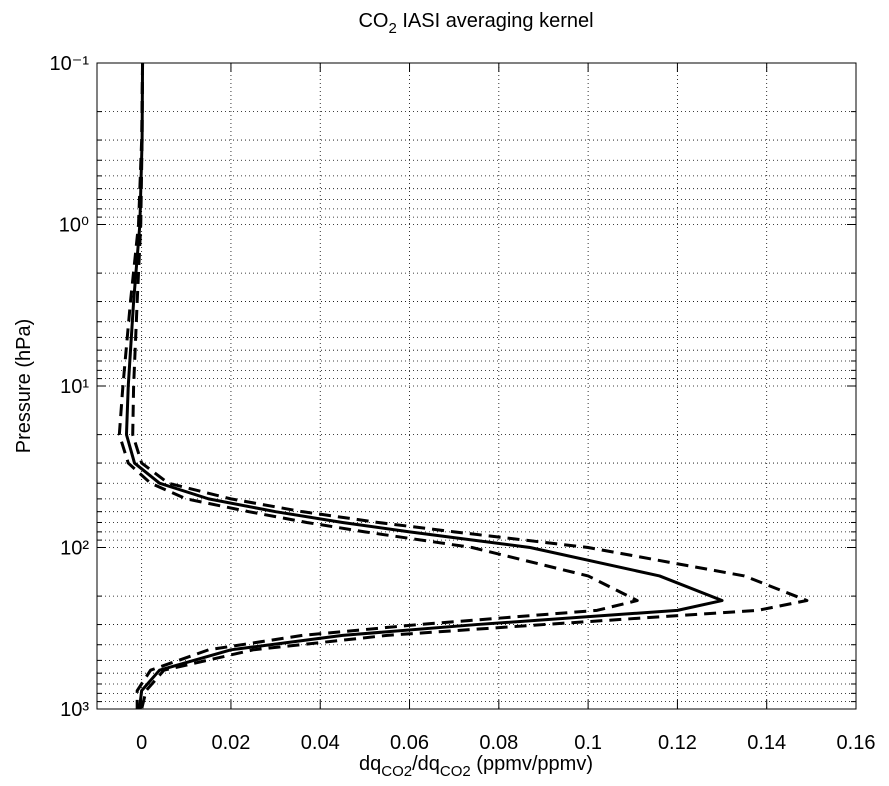  What do you see at coordinates (74, 387) in the screenshot?
I see `y-tick-label: 10¹` at bounding box center [74, 387].